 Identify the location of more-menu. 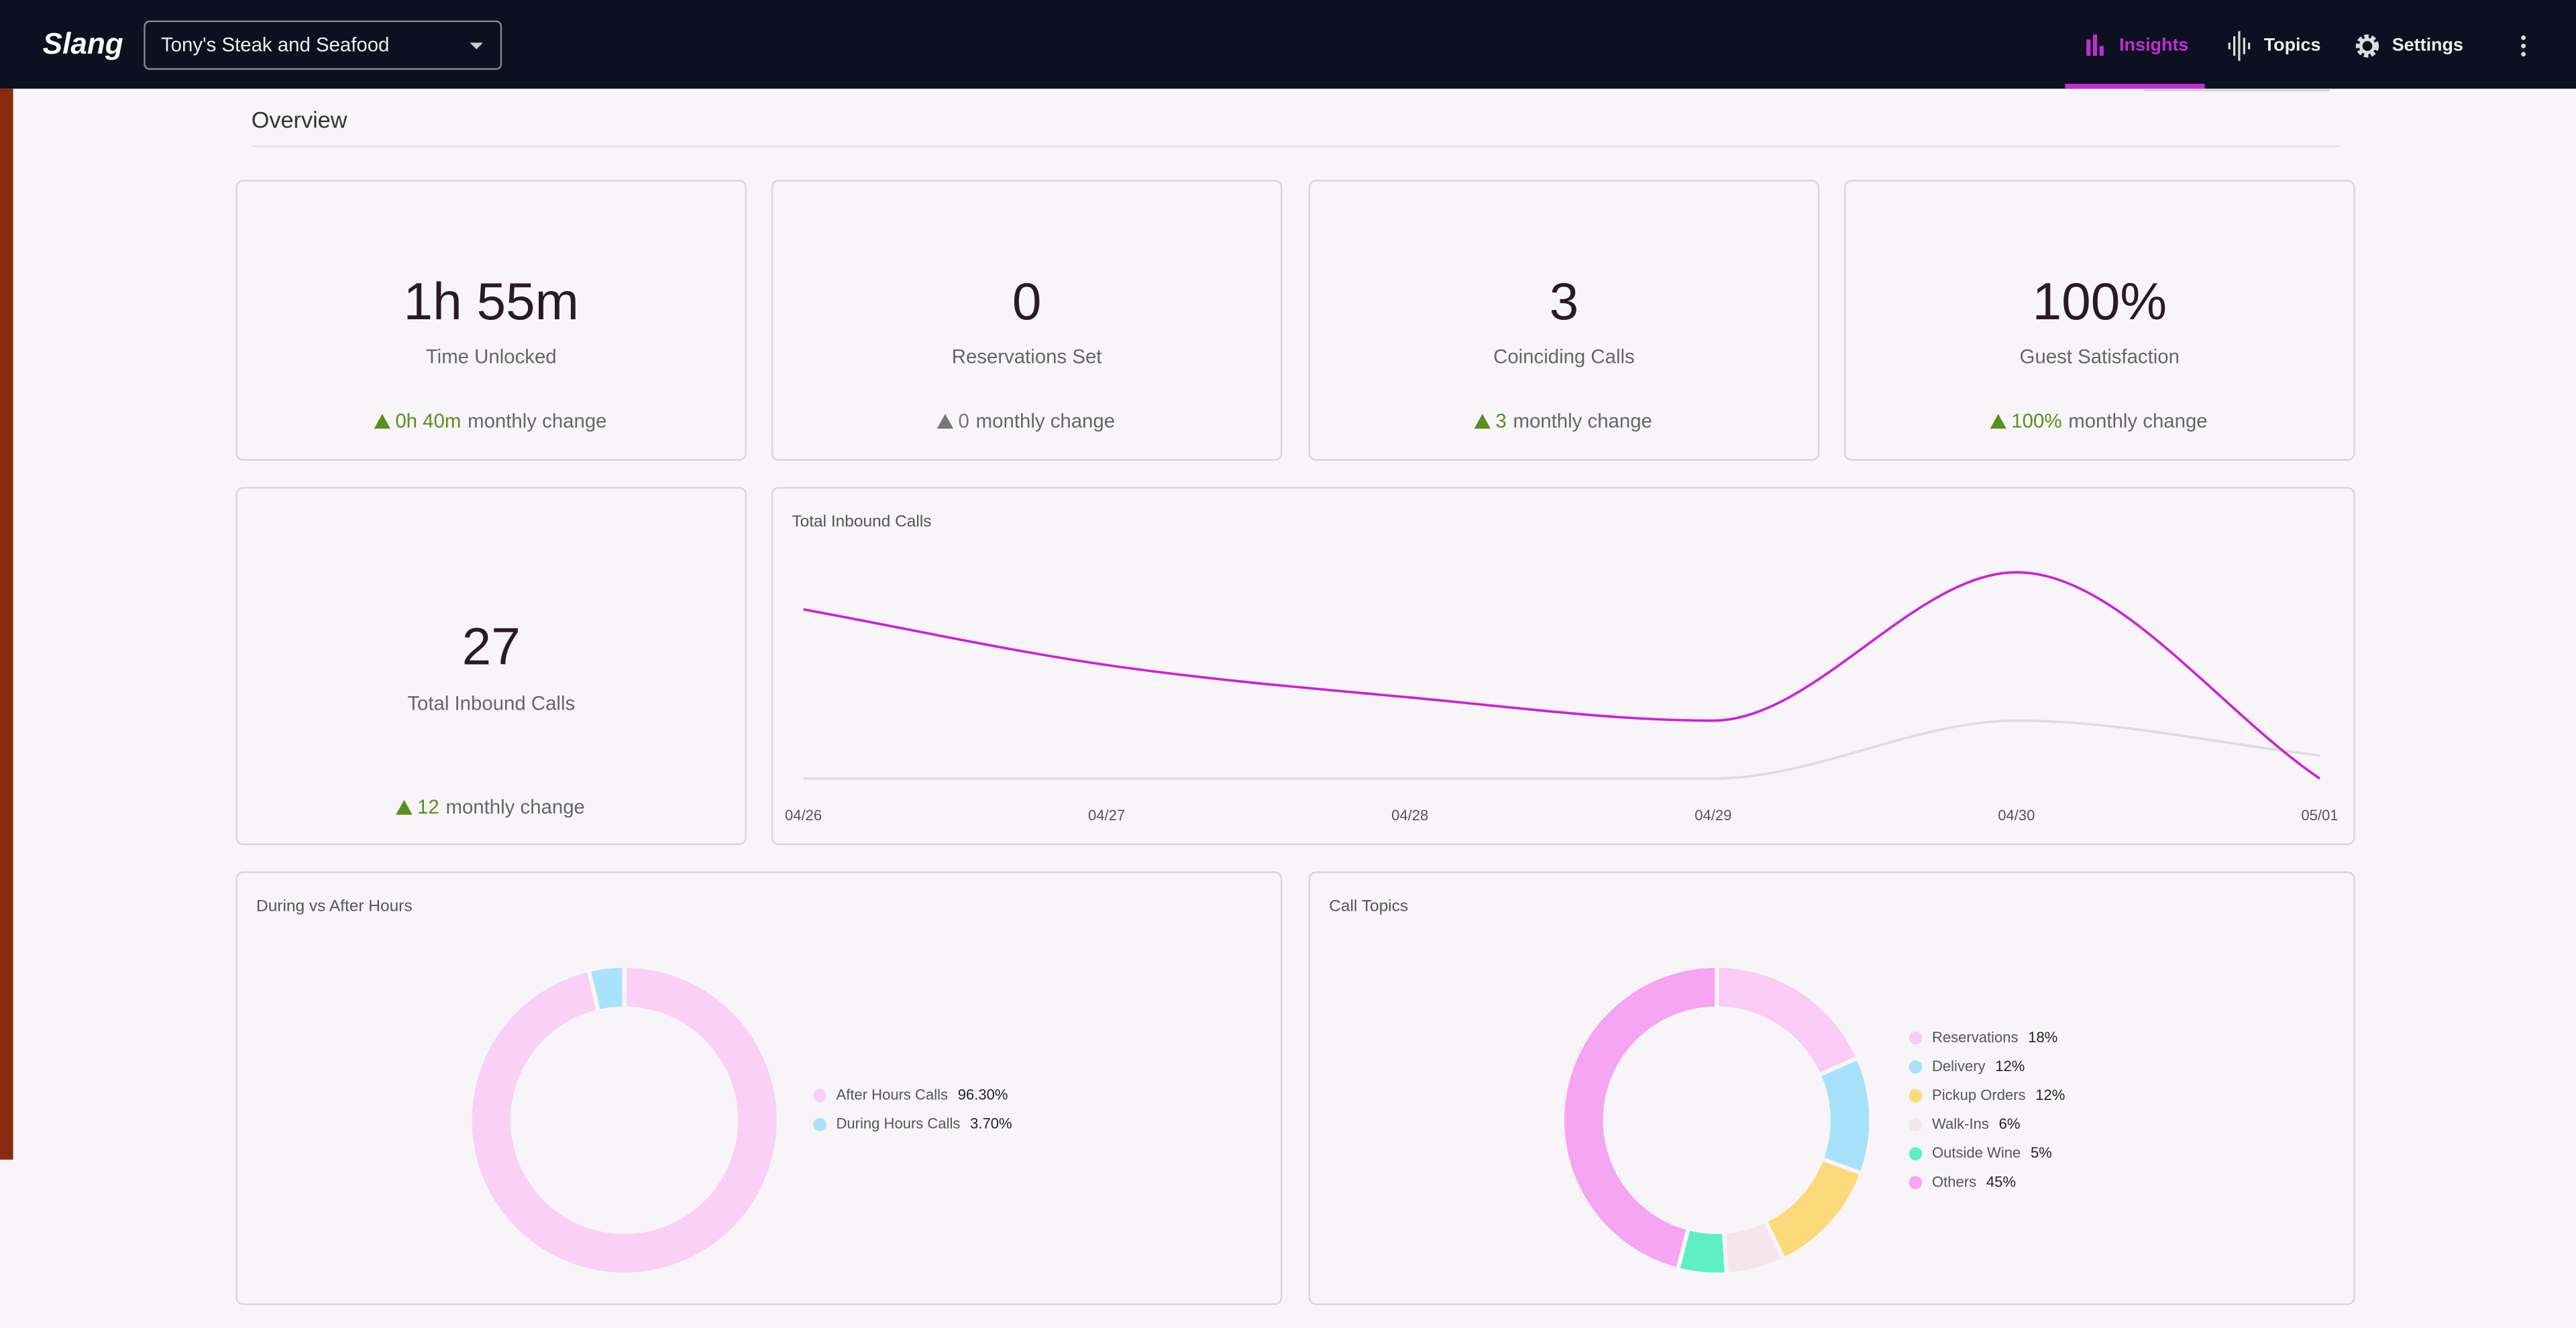
(2523, 46).